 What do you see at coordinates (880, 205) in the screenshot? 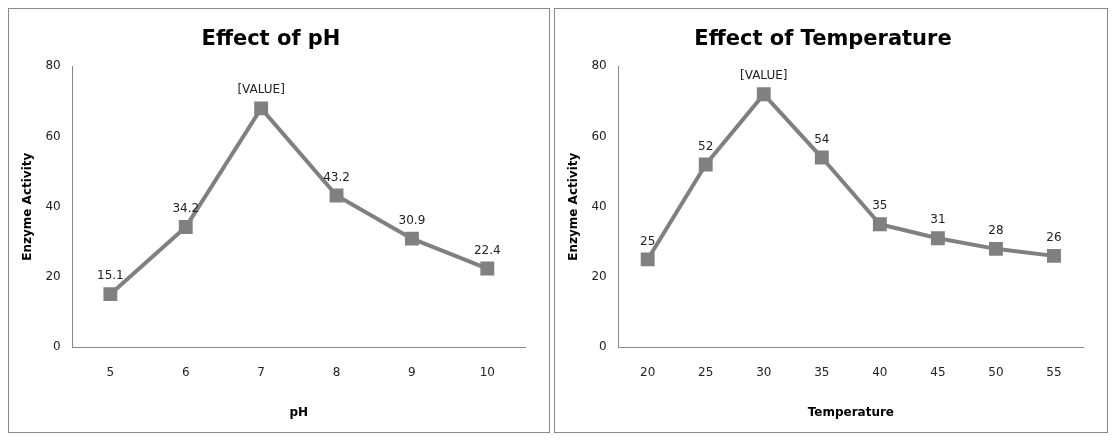
I see `data-label: 35` at bounding box center [880, 205].